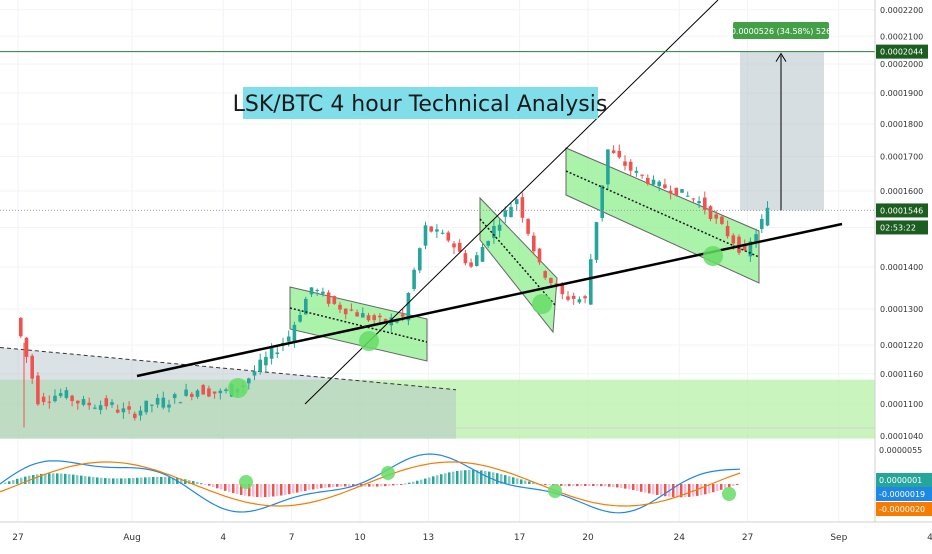  What do you see at coordinates (428, 538) in the screenshot?
I see `time-tick-5: 13` at bounding box center [428, 538].